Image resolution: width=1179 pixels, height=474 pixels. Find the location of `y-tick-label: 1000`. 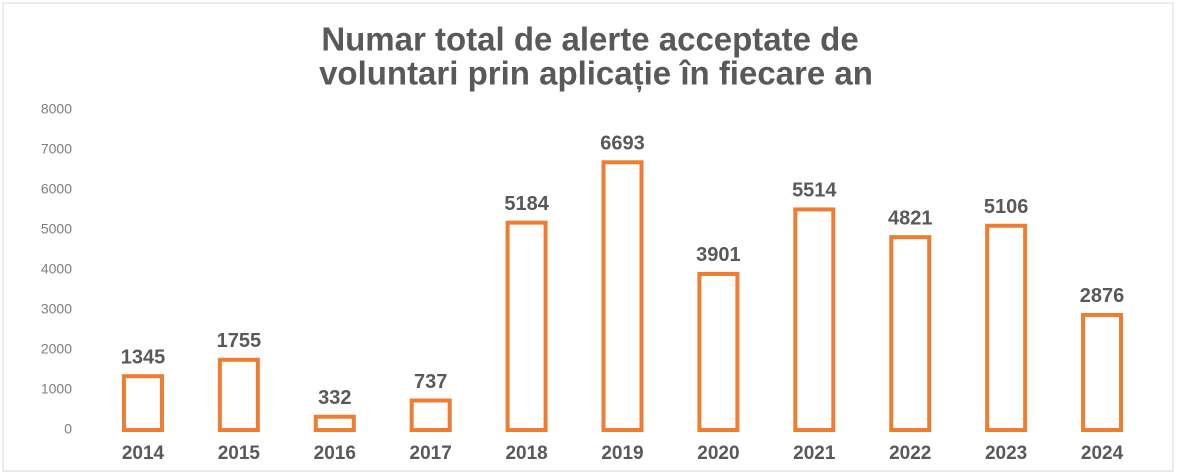

y-tick-label: 1000 is located at coordinates (56, 389).